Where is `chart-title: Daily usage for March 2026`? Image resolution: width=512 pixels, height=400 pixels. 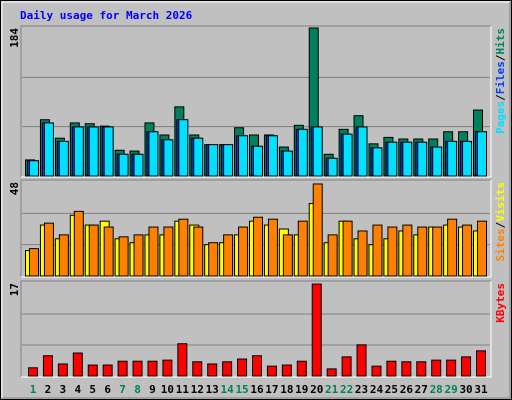 chart-title: Daily usage for March 2026 is located at coordinates (106, 15).